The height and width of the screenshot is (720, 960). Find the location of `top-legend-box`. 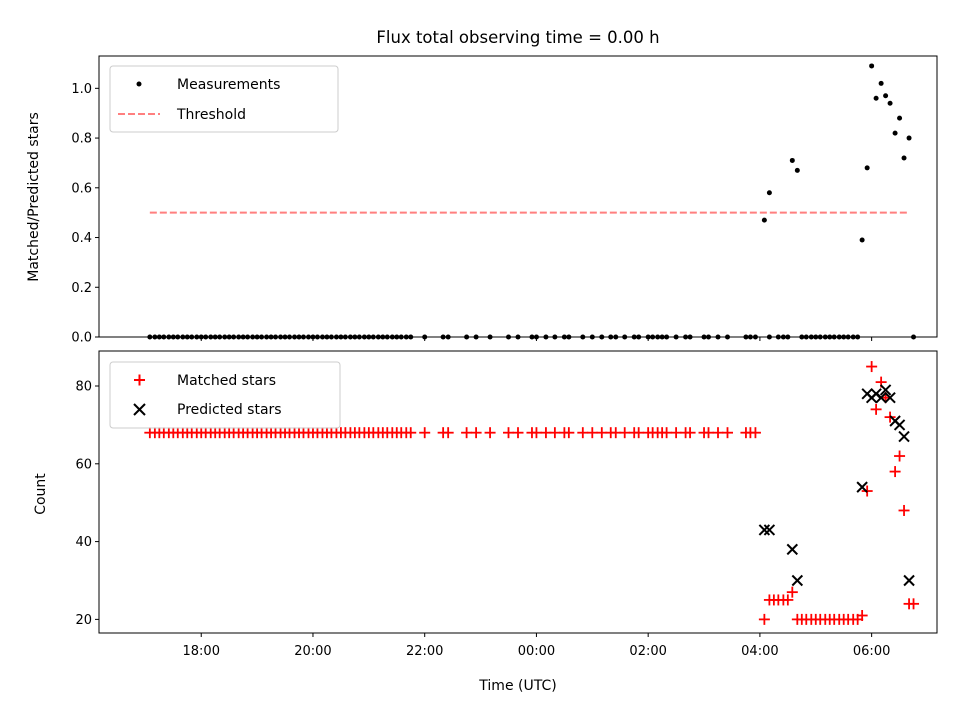

top-legend-box is located at coordinates (224, 99).